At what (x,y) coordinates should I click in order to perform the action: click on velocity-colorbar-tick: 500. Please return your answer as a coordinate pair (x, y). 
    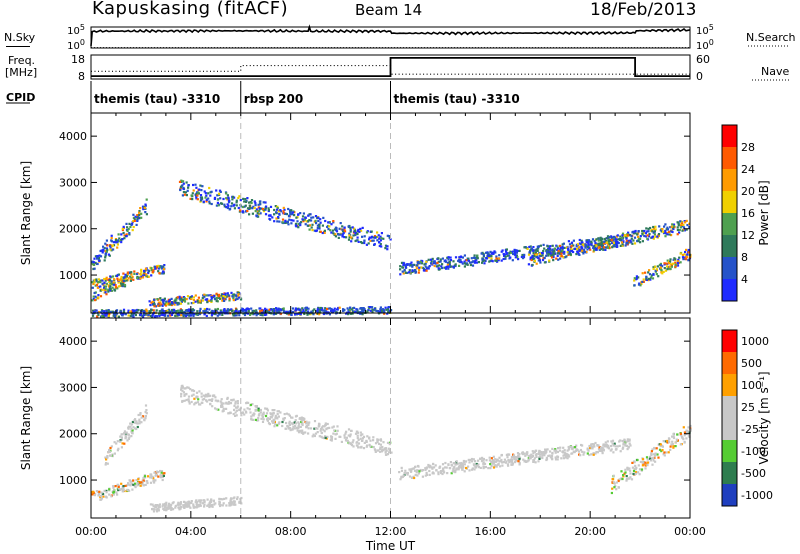
    Looking at the image, I should click on (751, 363).